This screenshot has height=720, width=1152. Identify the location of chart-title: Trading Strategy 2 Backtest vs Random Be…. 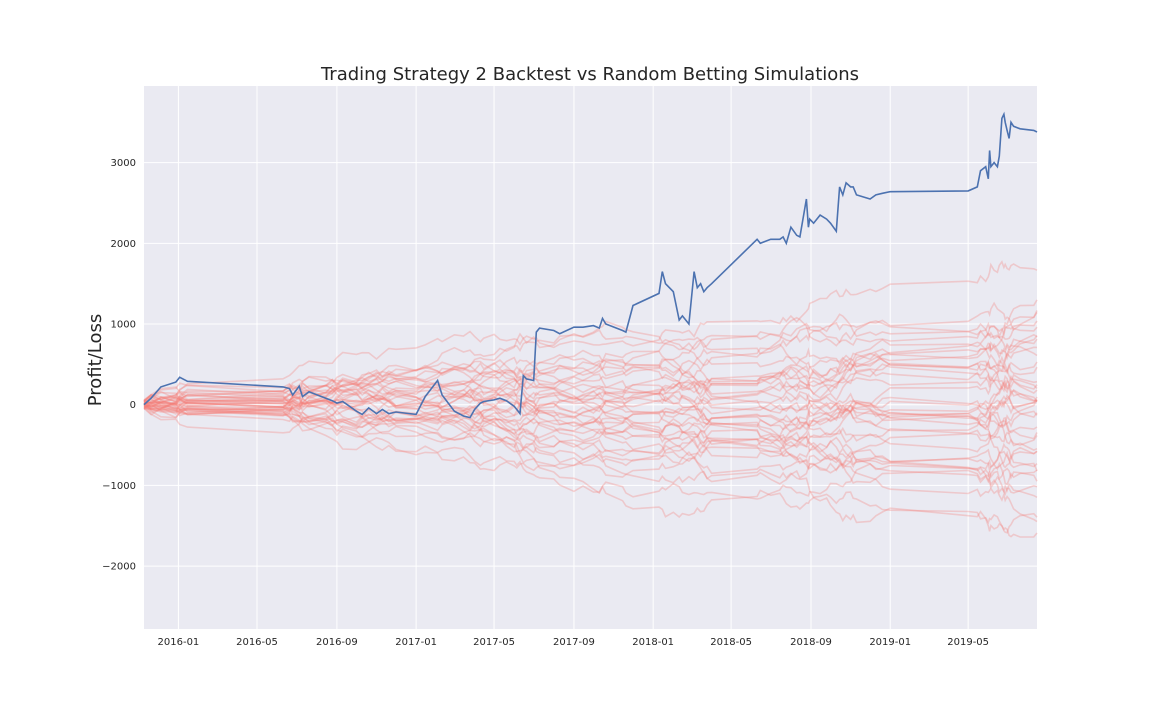
(589, 74).